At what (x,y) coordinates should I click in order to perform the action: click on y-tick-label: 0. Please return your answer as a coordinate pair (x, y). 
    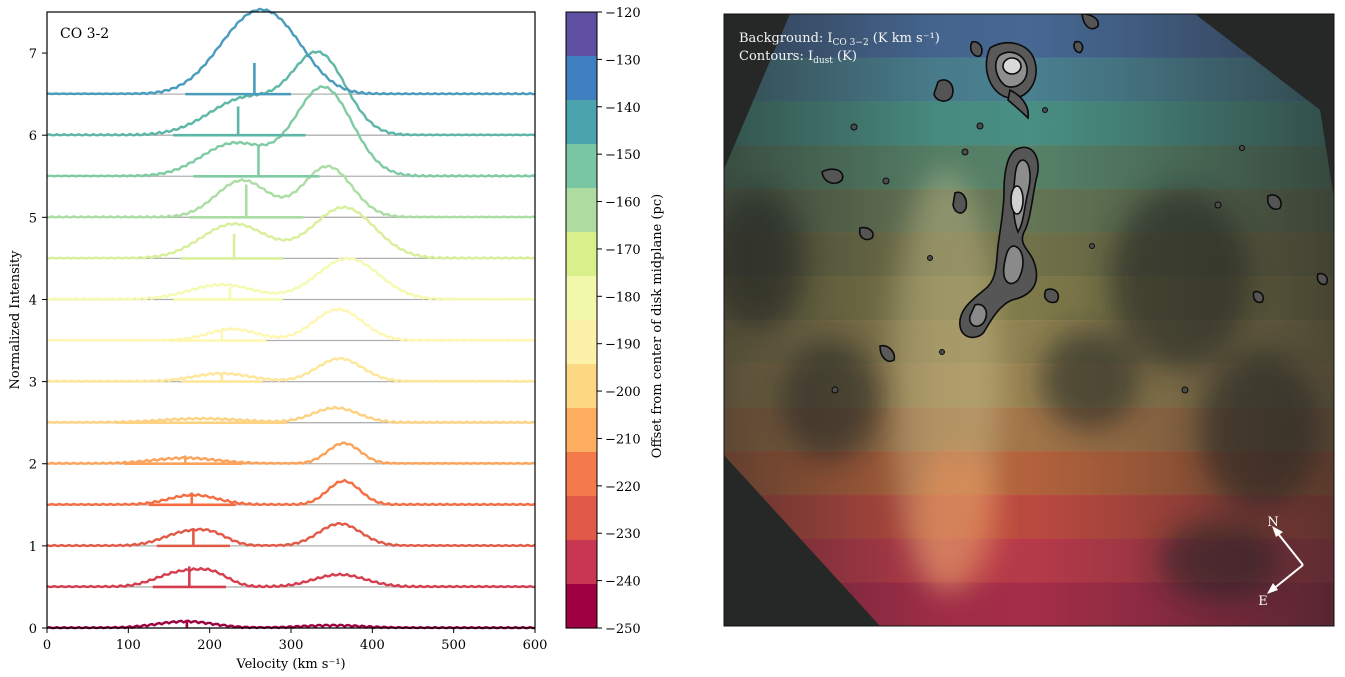
    Looking at the image, I should click on (33, 629).